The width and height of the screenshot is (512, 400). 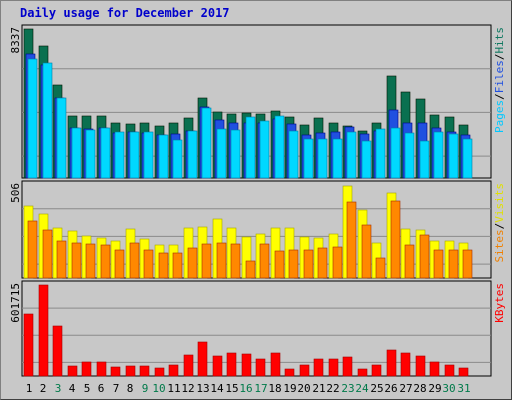 I want to click on panel-1-ymax-label: 8337, so click(x=15, y=40).